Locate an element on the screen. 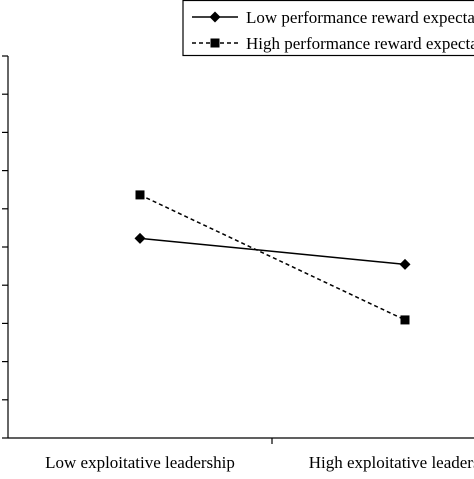 This screenshot has height=479, width=474. x-tick-label: High exploitative leadership is located at coordinates (391, 462).